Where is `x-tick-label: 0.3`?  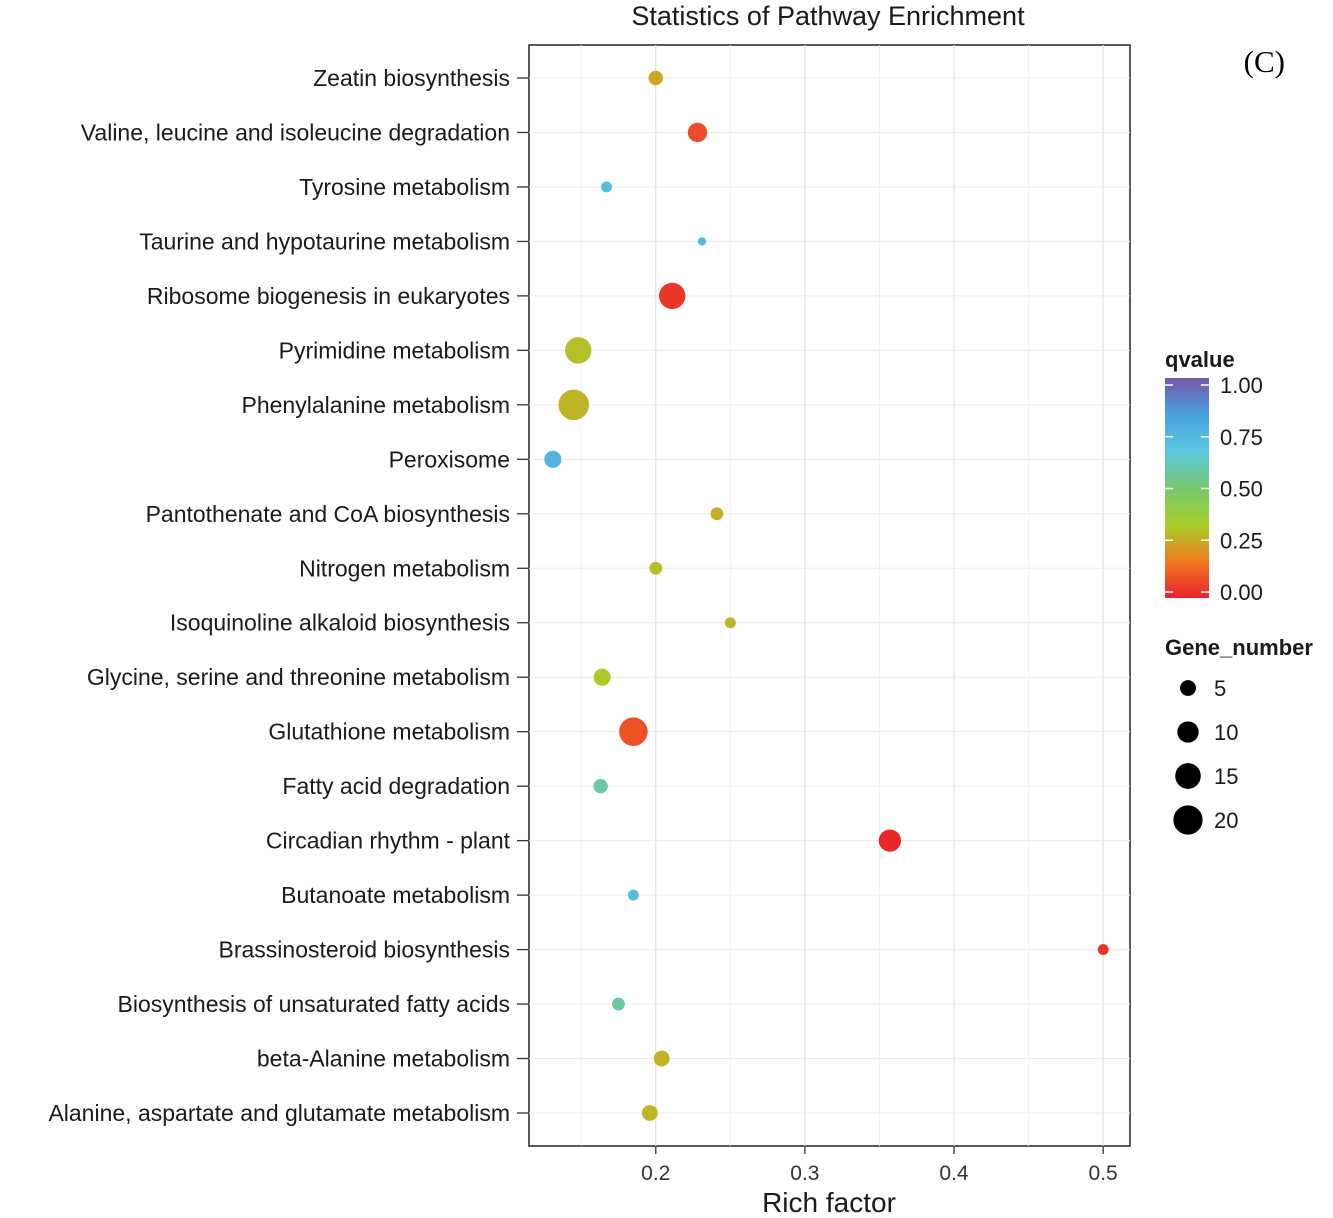
x-tick-label: 0.3 is located at coordinates (804, 1173).